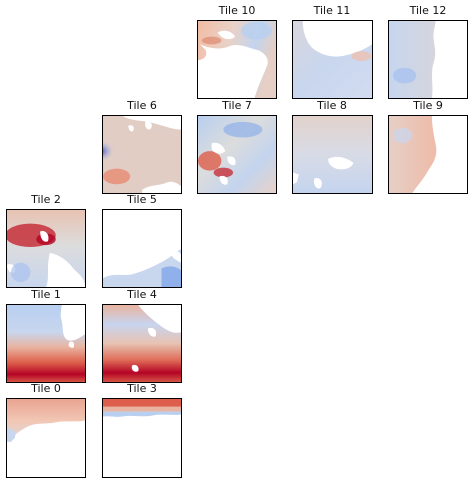 This screenshot has width=474, height=484. What do you see at coordinates (428, 105) in the screenshot?
I see `tile-9-title: Tile 9` at bounding box center [428, 105].